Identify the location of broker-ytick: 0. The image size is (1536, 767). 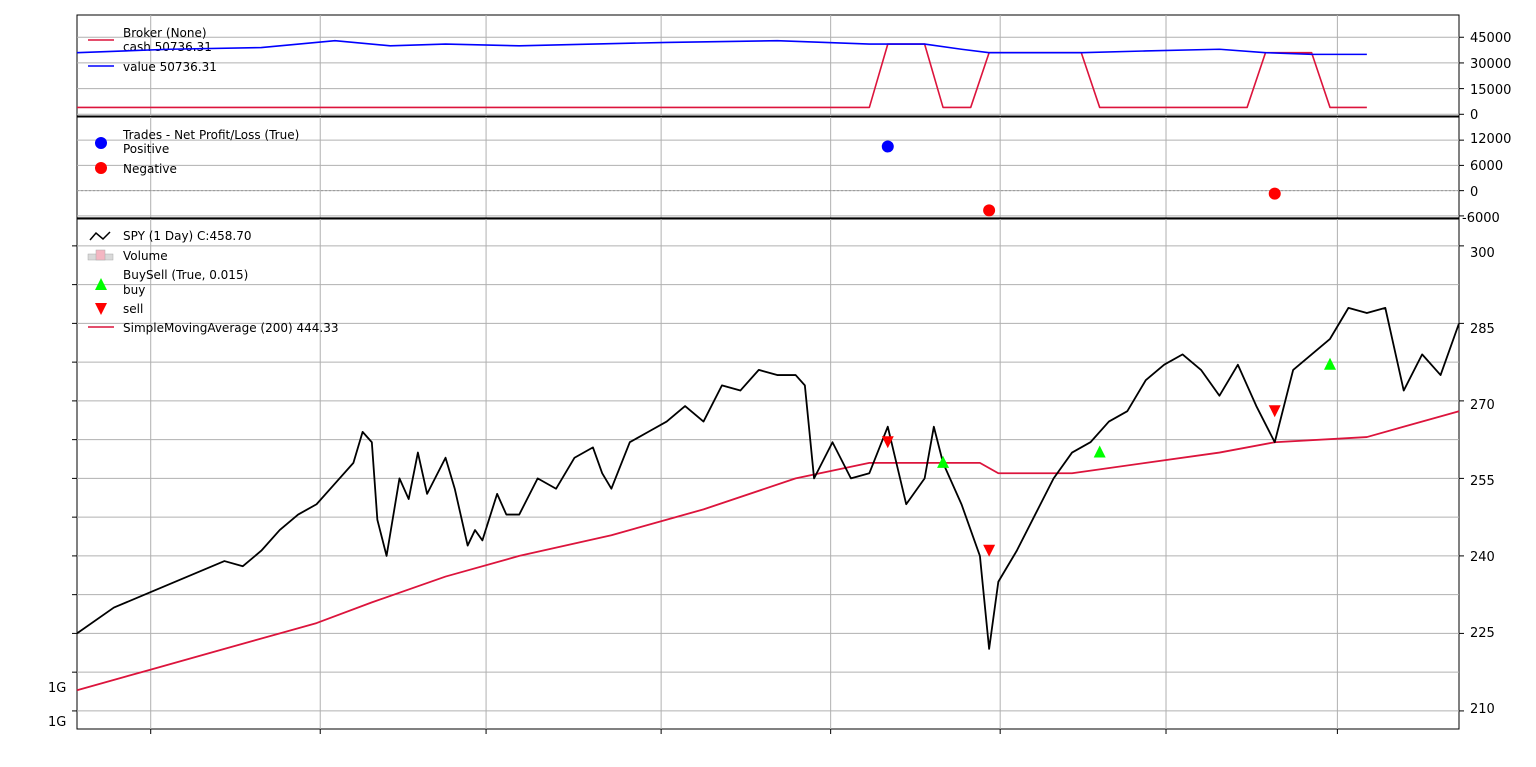
(1474, 115).